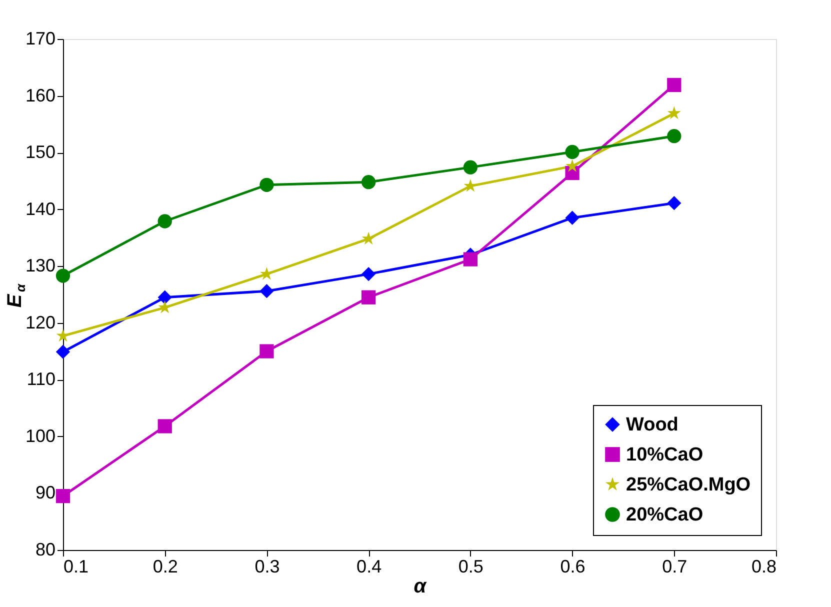 The image size is (831, 607). Describe the element at coordinates (369, 566) in the screenshot. I see `x-tick-label: 0.4` at that location.